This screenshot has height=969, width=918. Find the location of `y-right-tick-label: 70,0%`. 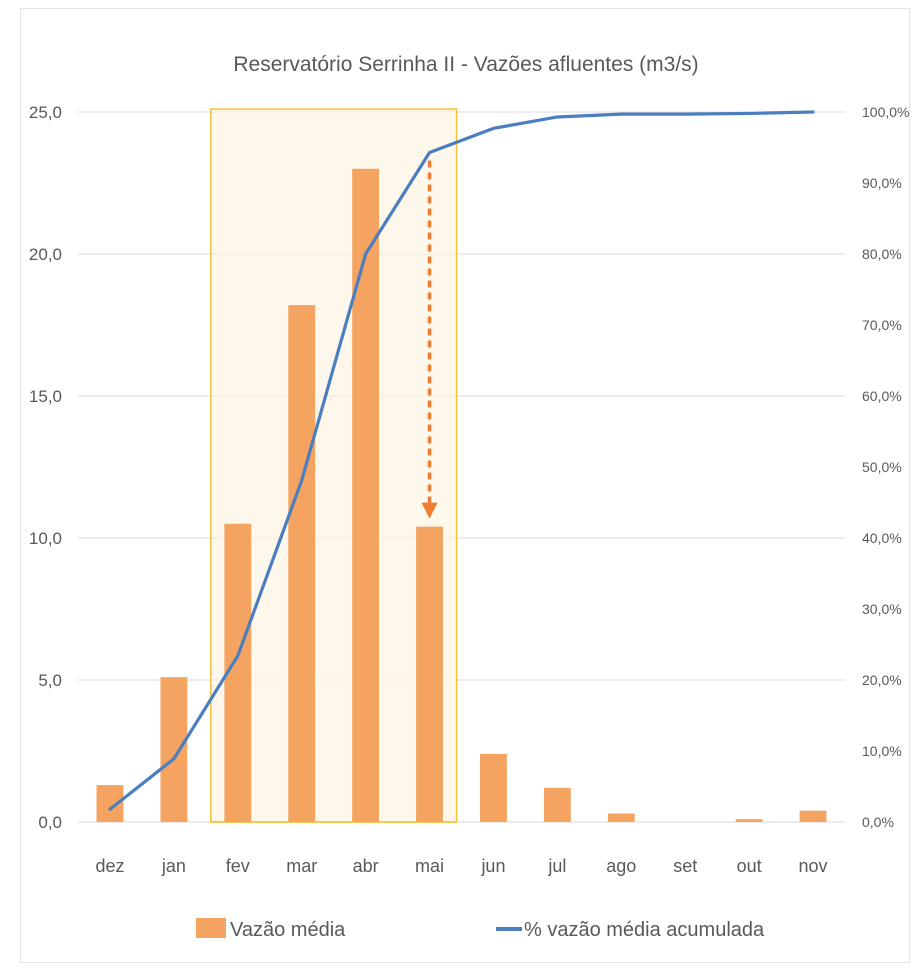

y-right-tick-label: 70,0% is located at coordinates (882, 325).